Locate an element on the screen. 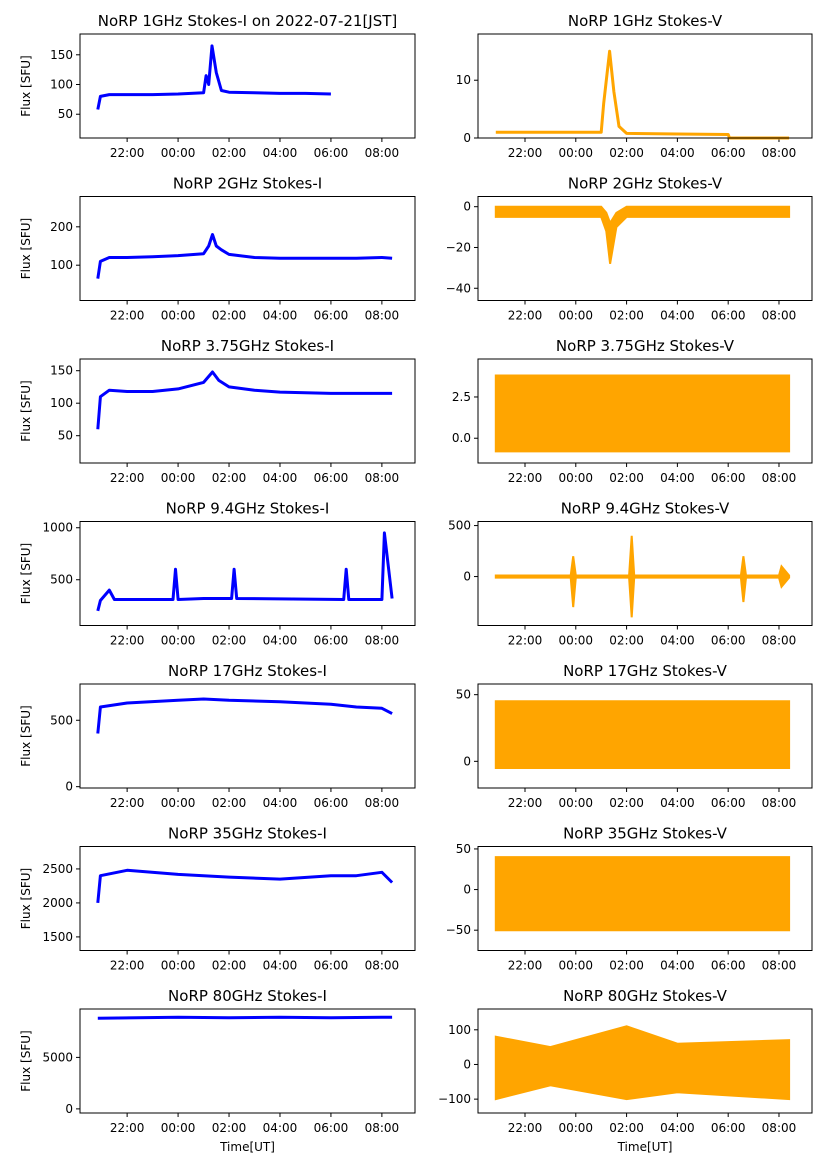  y-tick-label: 2500 is located at coordinates (57, 869).